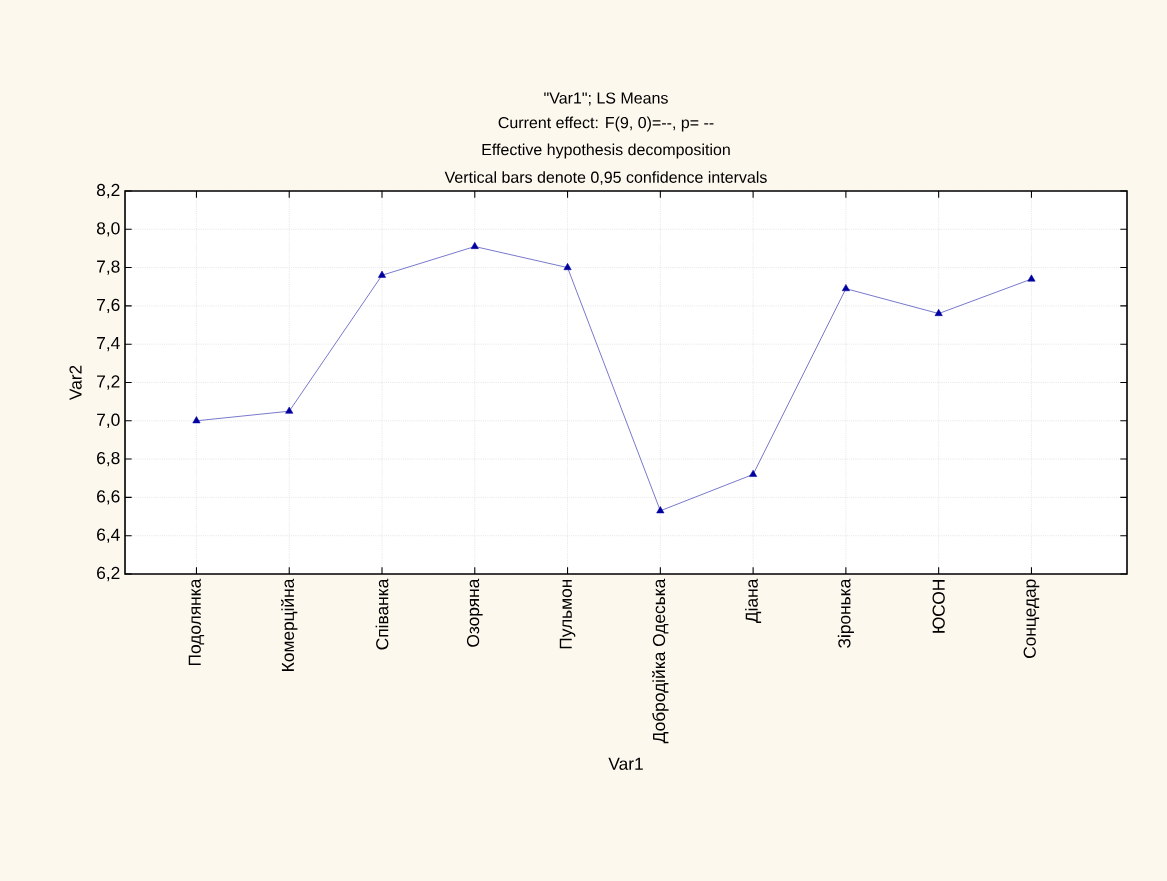 This screenshot has width=1167, height=881. What do you see at coordinates (605, 178) in the screenshot?
I see `text: Vertical bars denote 0,95 confidence intervals` at bounding box center [605, 178].